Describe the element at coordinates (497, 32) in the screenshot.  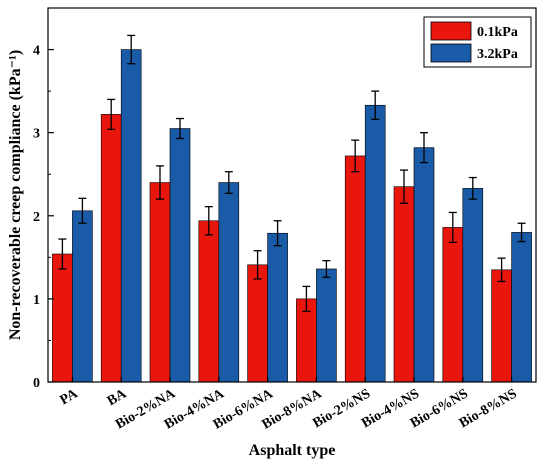
I see `legend-label-0.1kpa: 0.1kPa` at that location.